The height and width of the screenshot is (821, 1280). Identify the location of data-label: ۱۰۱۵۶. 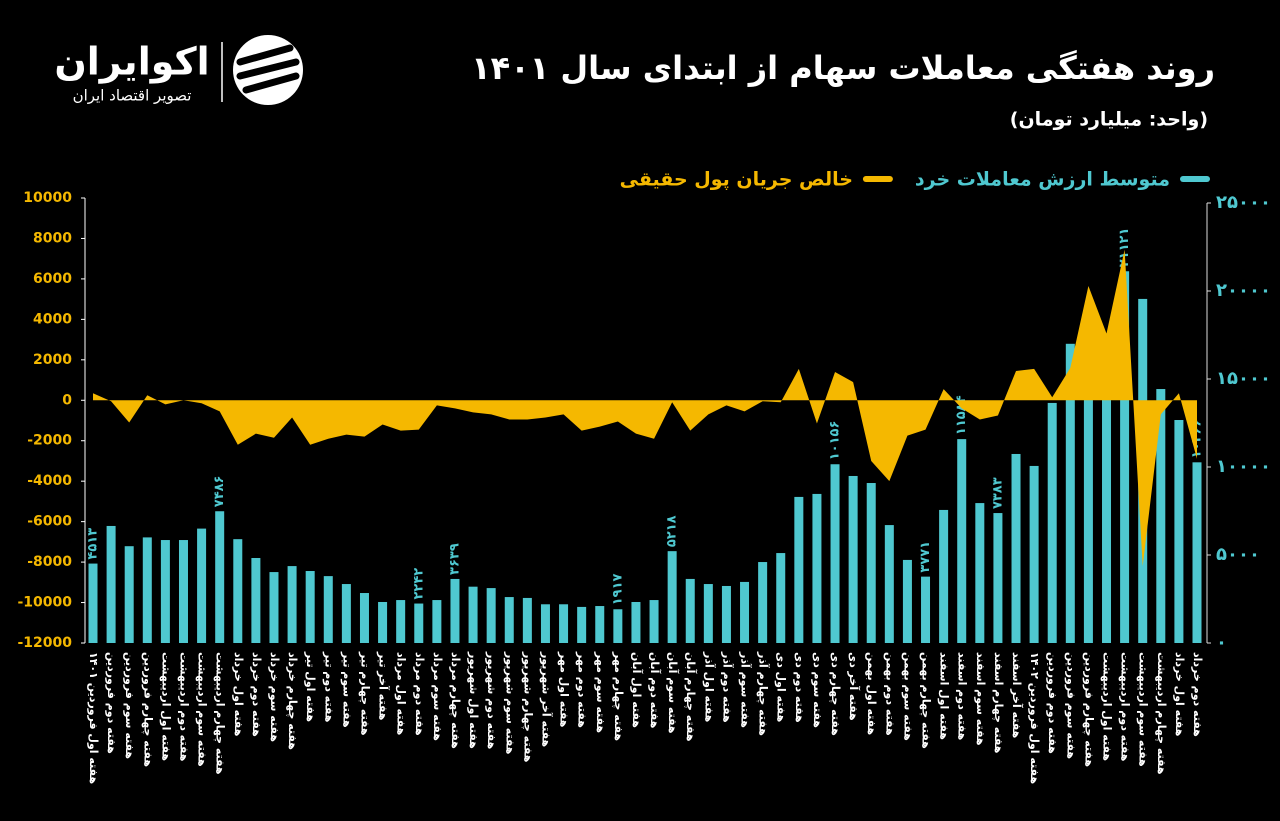
(835, 441).